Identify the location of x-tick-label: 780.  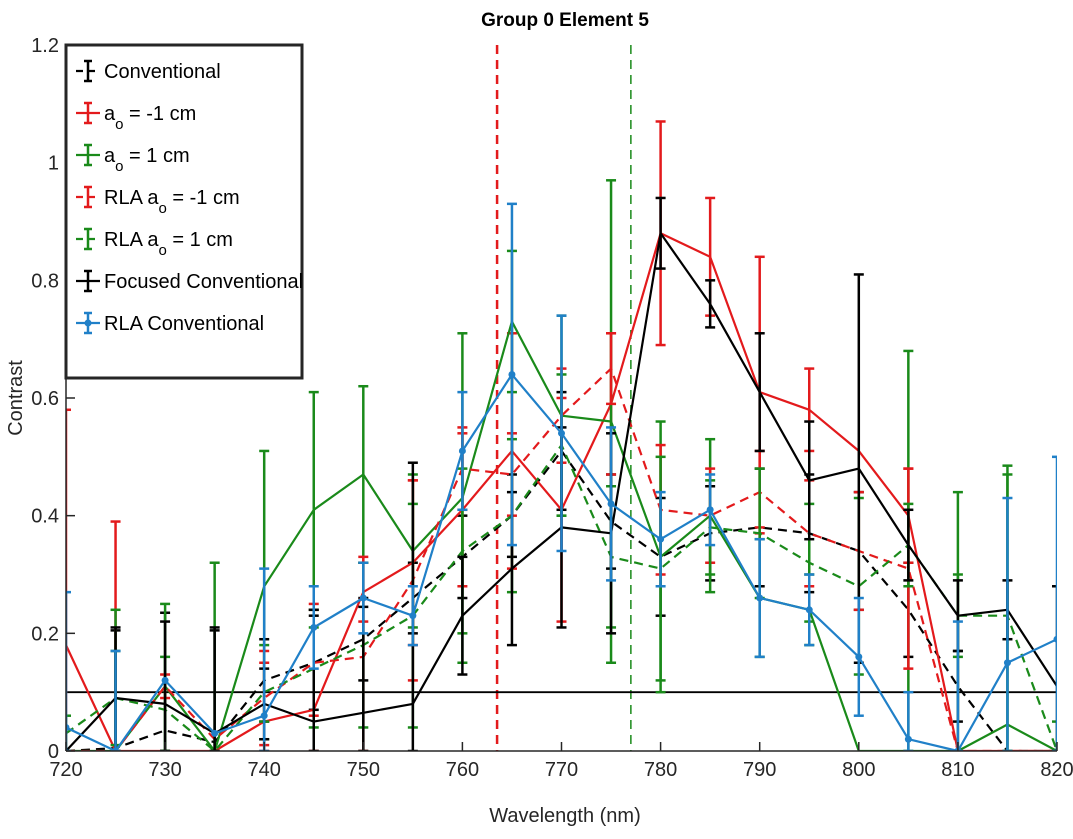
(660, 770).